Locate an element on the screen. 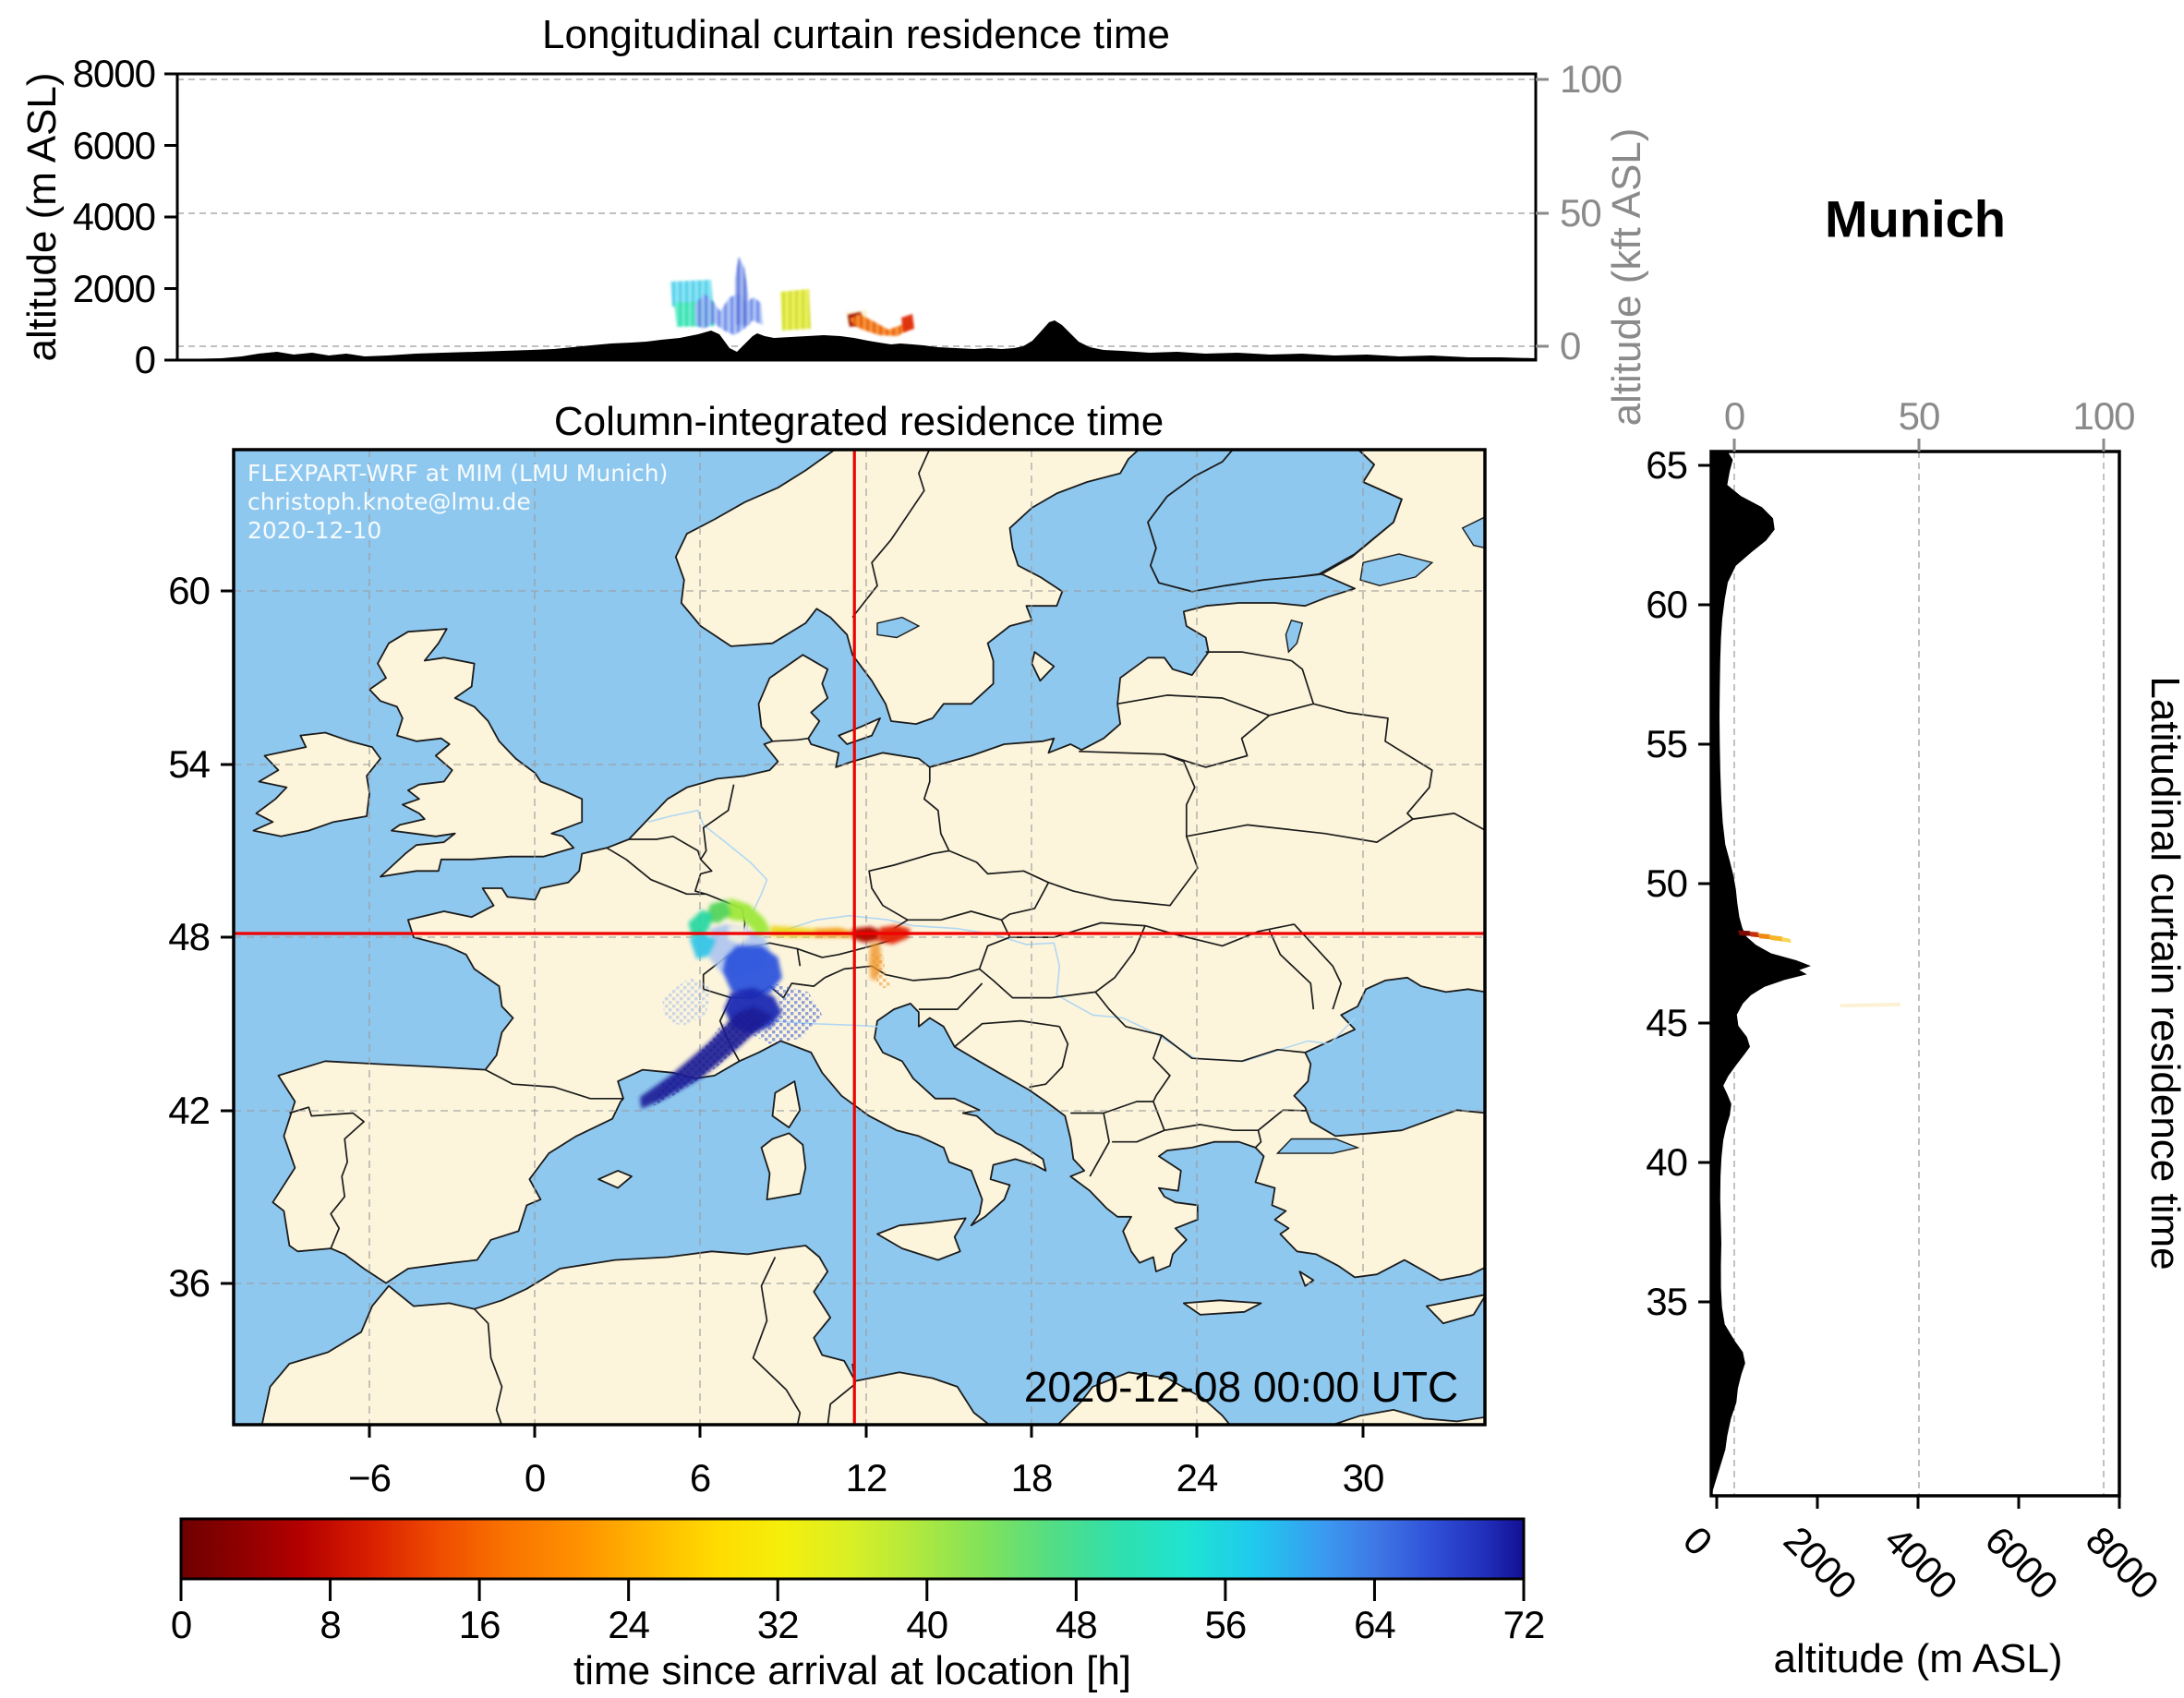  colorbar-tick-label: 64 is located at coordinates (1375, 1624).